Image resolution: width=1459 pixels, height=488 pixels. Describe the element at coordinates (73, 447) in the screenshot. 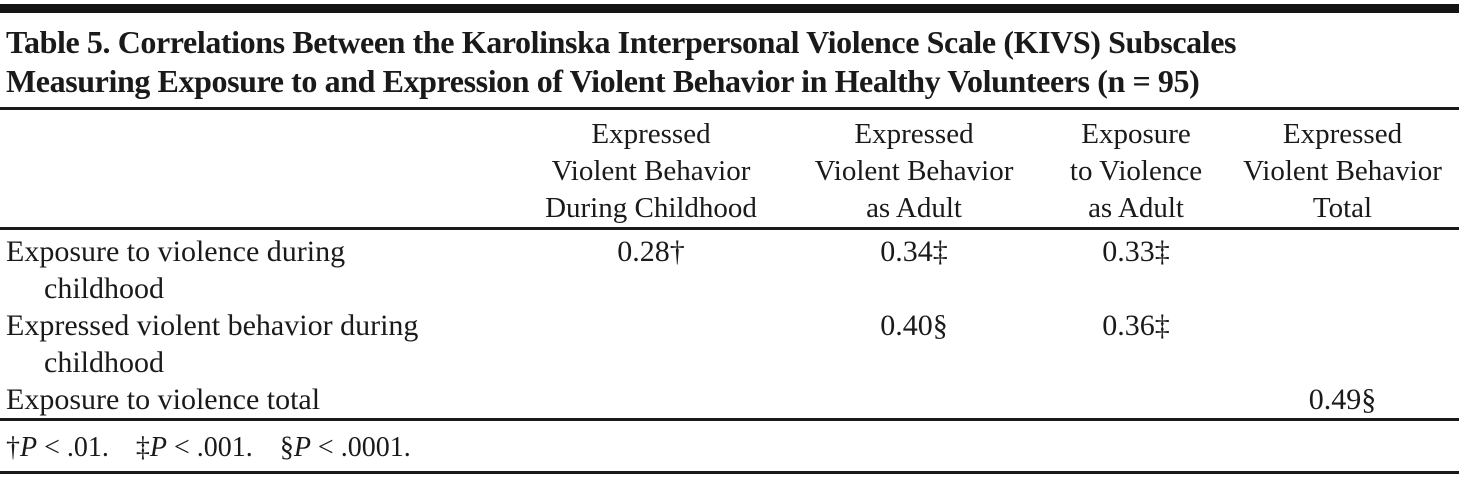

I see `footnote-text: < .01.` at that location.